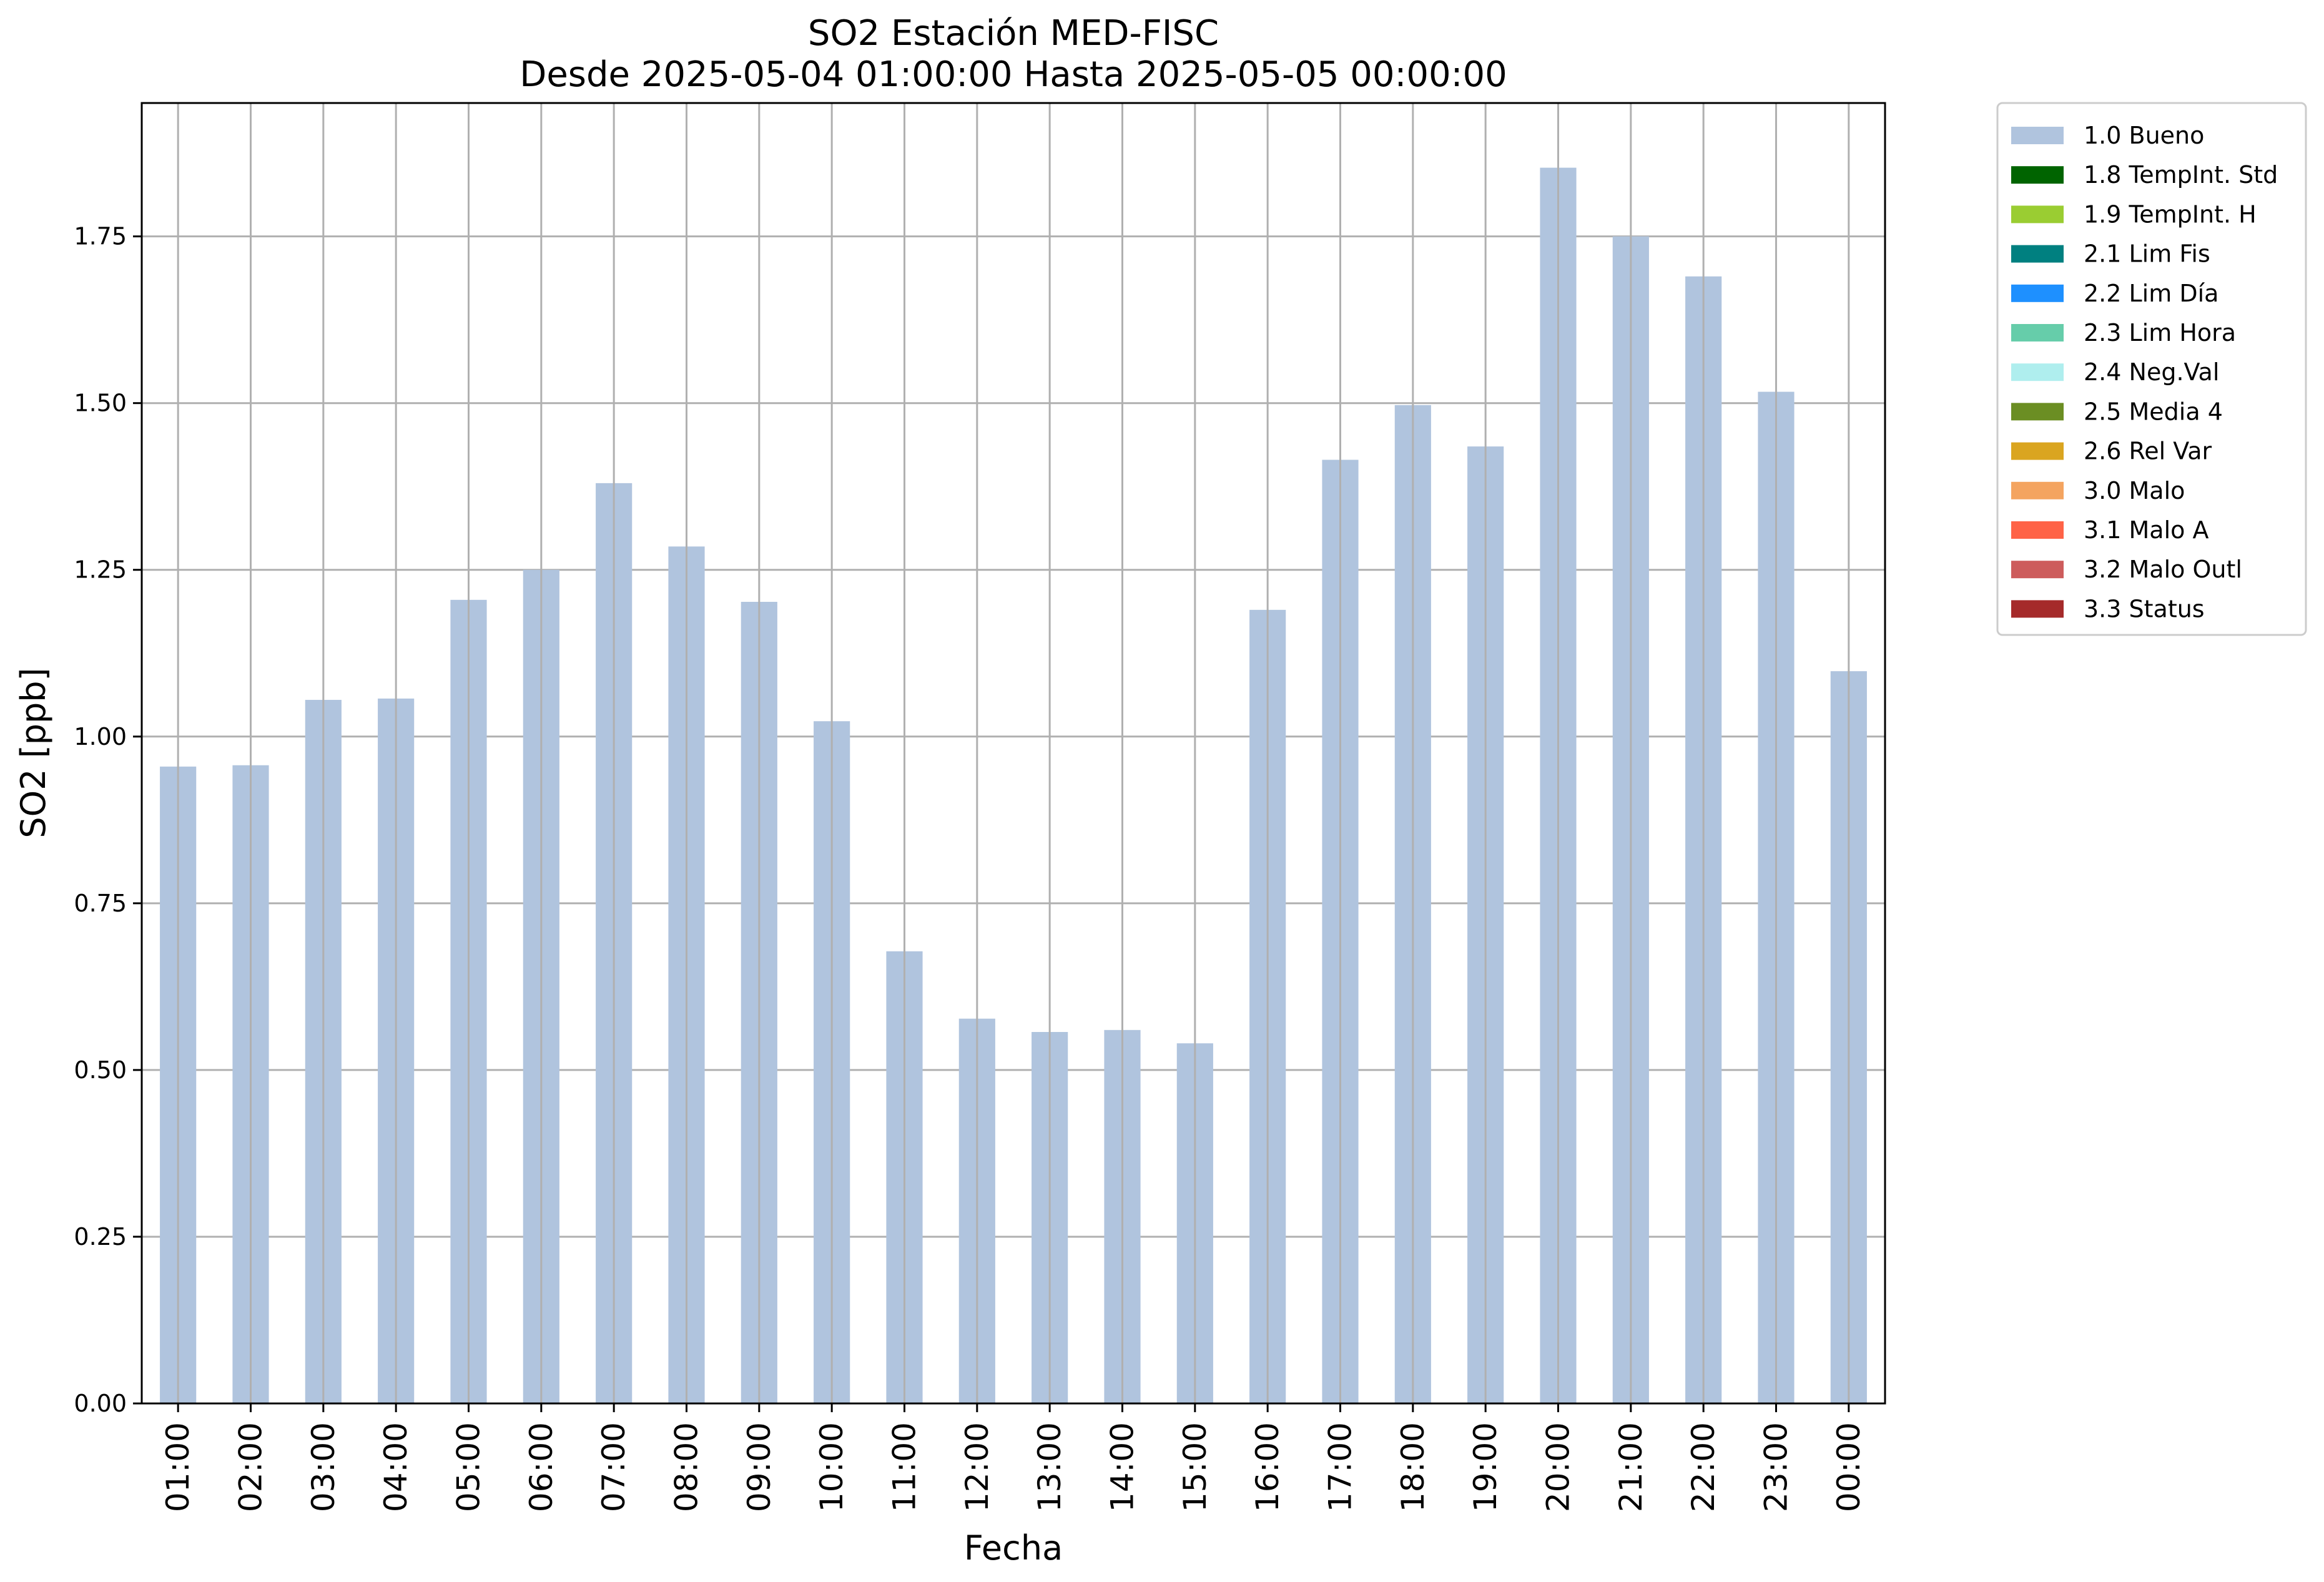 This screenshot has width=2324, height=1582. Describe the element at coordinates (977, 1467) in the screenshot. I see `x-tick-label: 12:00` at that location.